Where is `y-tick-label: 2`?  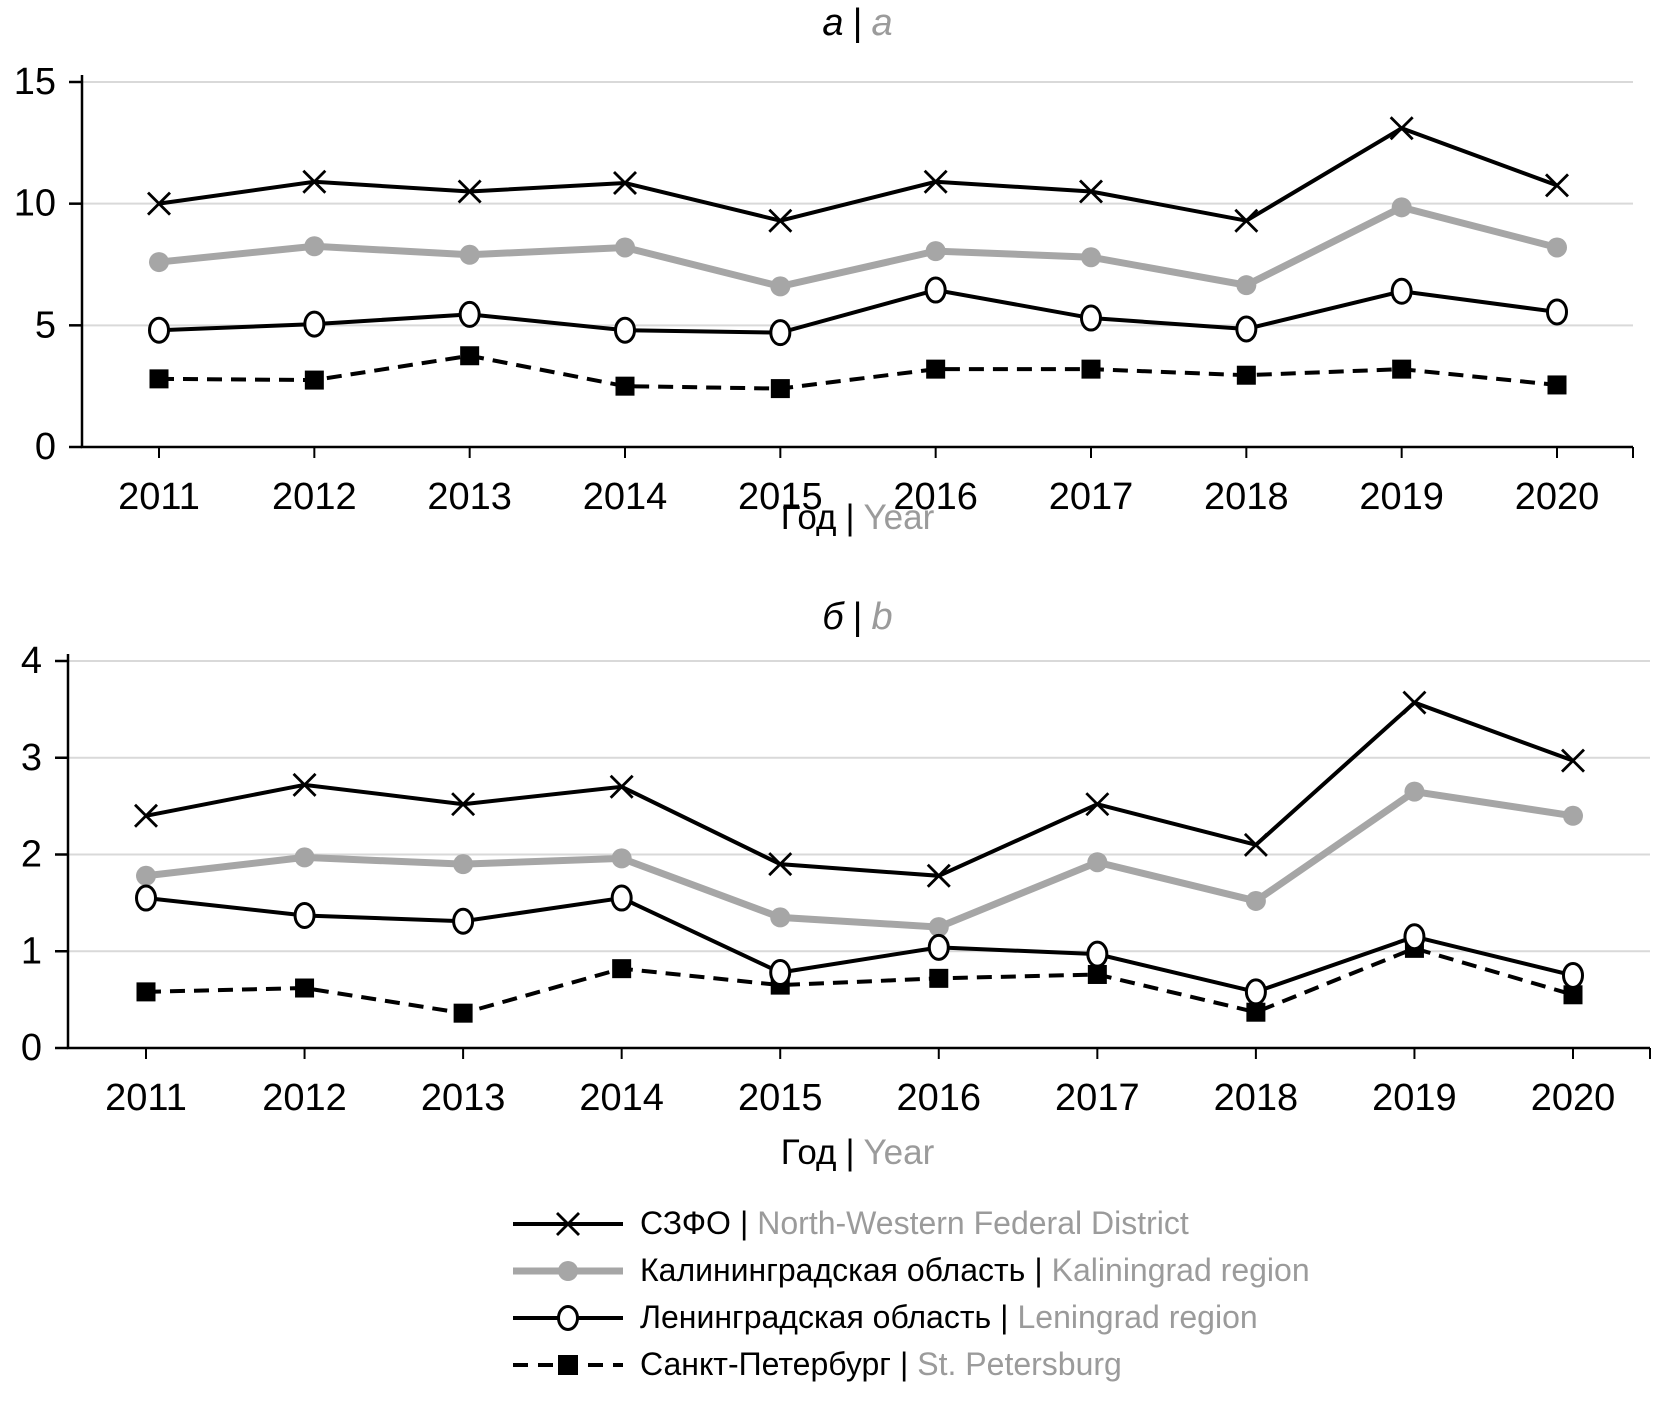
y-tick-label: 2 is located at coordinates (31, 855).